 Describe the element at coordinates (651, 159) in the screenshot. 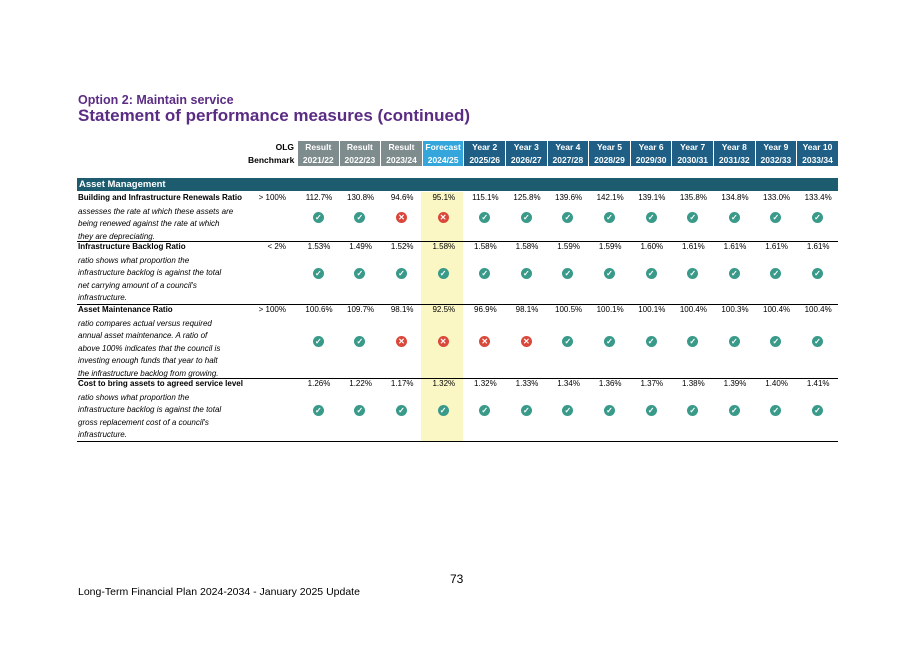

I see `column-header-period: 2029/30` at that location.